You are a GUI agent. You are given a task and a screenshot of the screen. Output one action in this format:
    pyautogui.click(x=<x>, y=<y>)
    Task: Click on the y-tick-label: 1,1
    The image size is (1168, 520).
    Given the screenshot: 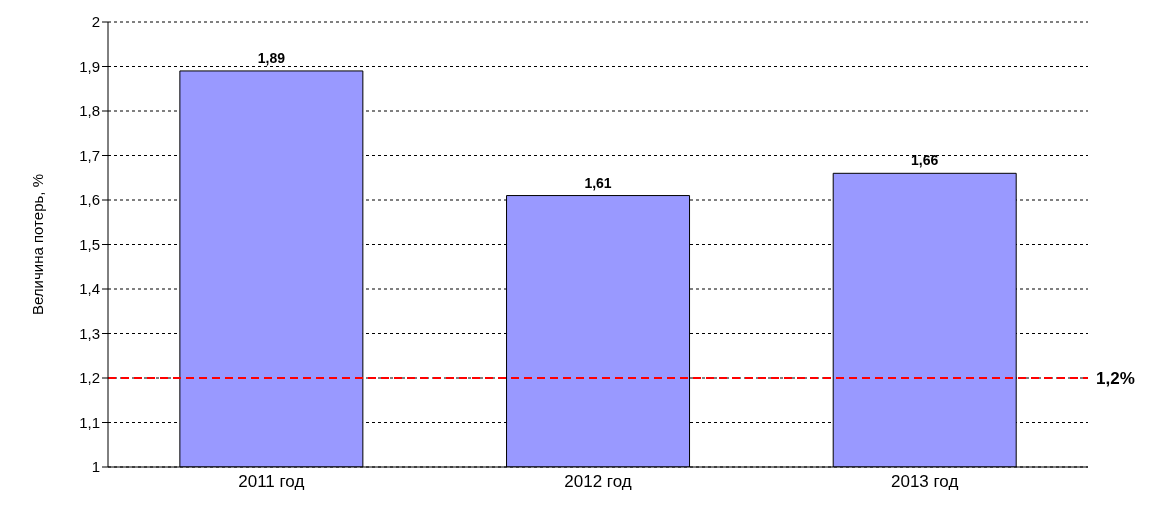 What is the action you would take?
    pyautogui.click(x=89, y=422)
    